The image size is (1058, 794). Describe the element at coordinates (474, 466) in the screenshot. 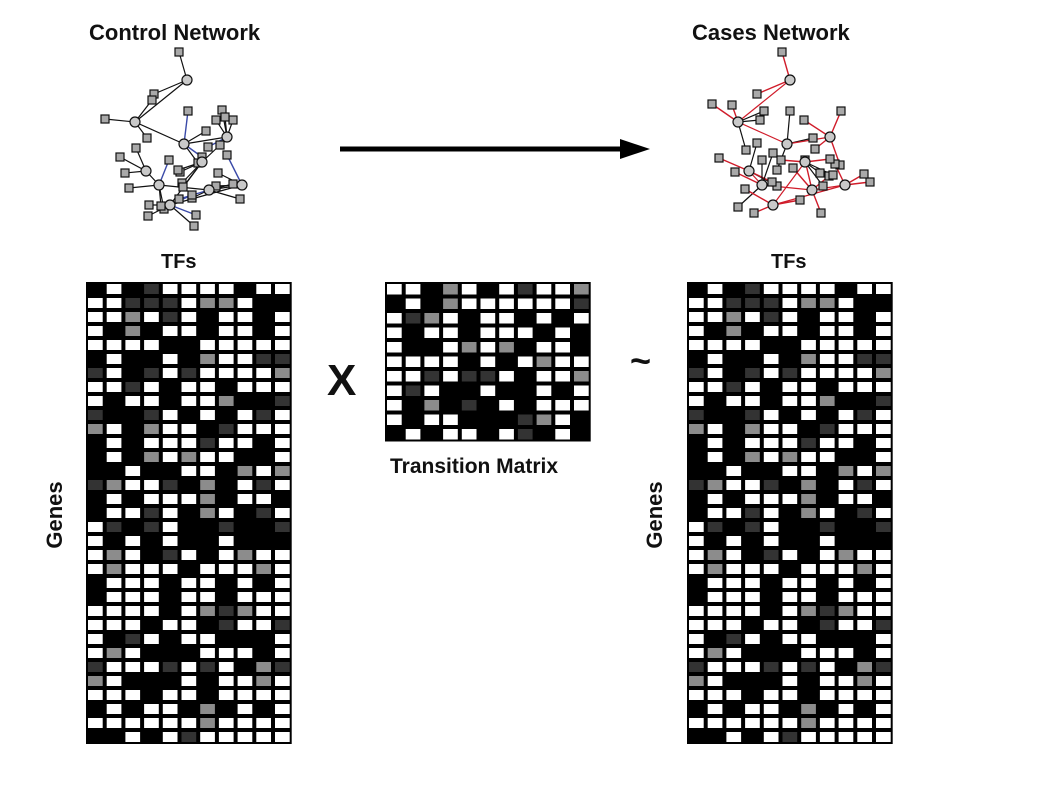

I see `transition-matrix-label: Transition Matrix` at that location.